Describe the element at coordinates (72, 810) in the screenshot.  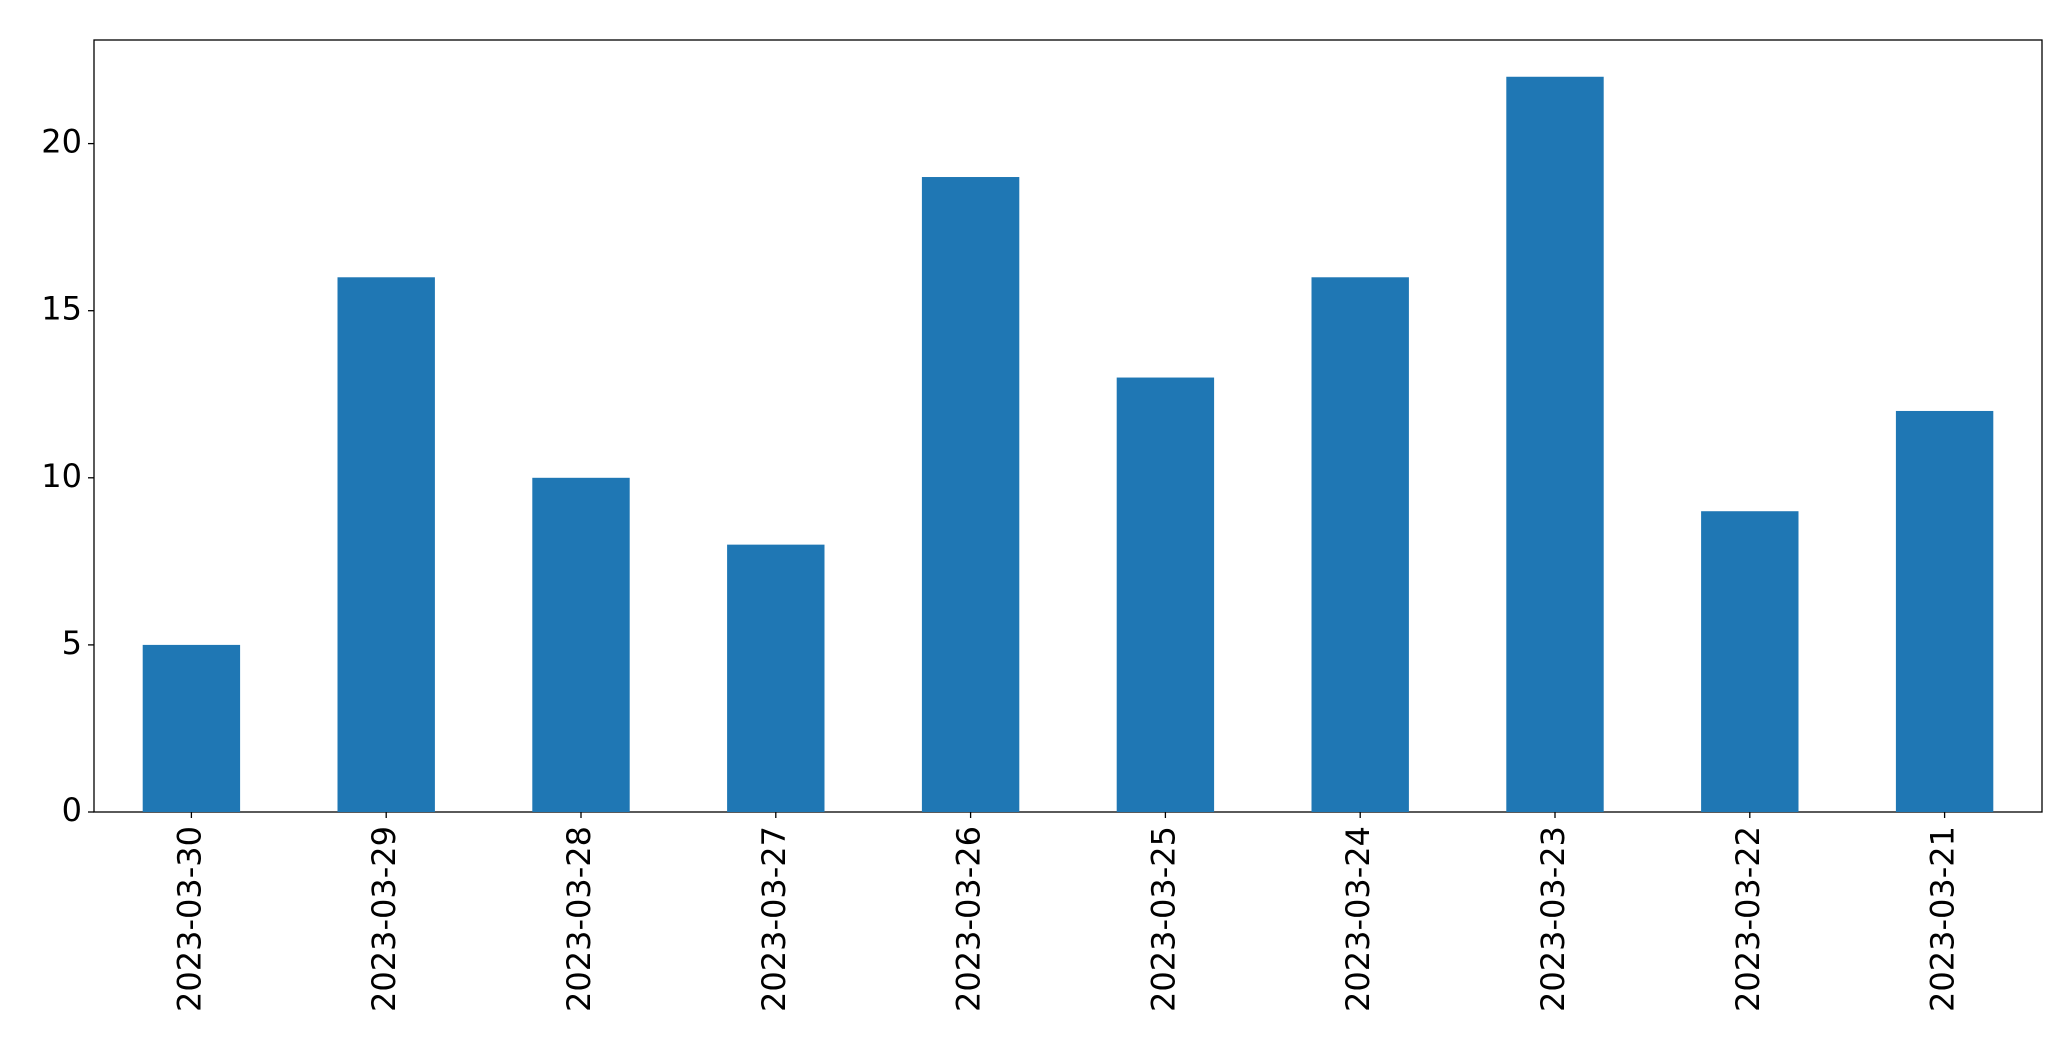
I see `y-tick-label: 0` at that location.